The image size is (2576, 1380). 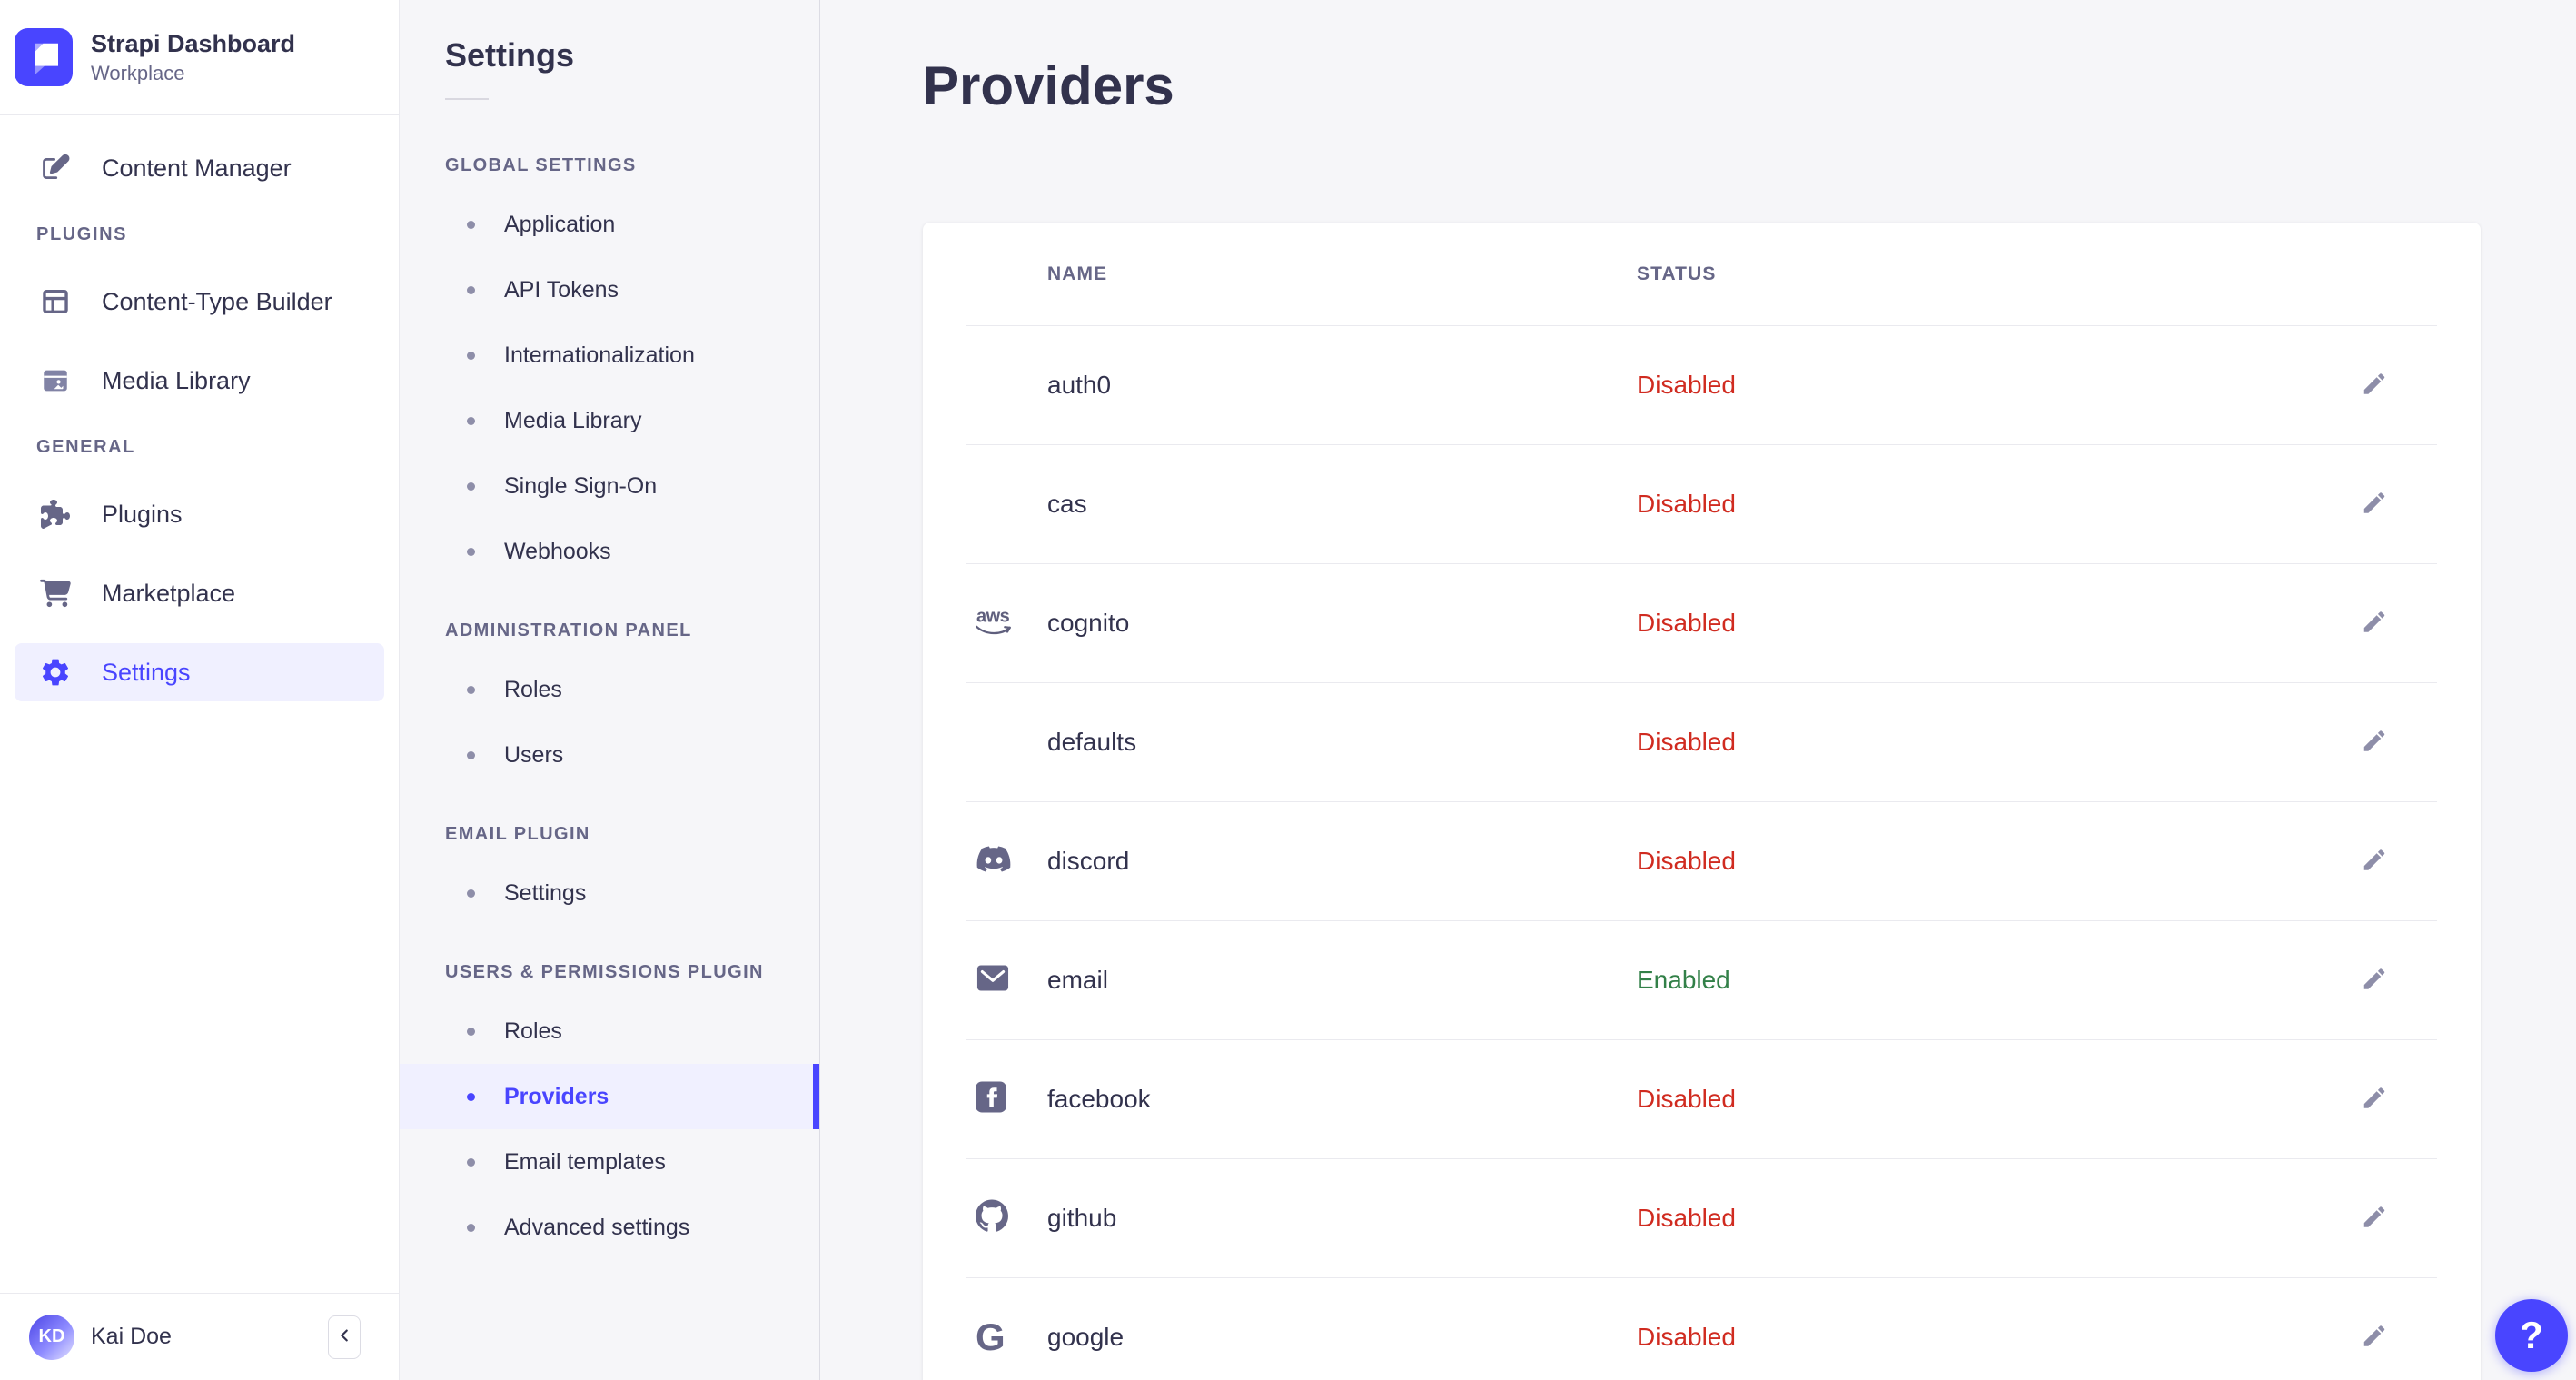 I want to click on media-library-icon, so click(x=55, y=380).